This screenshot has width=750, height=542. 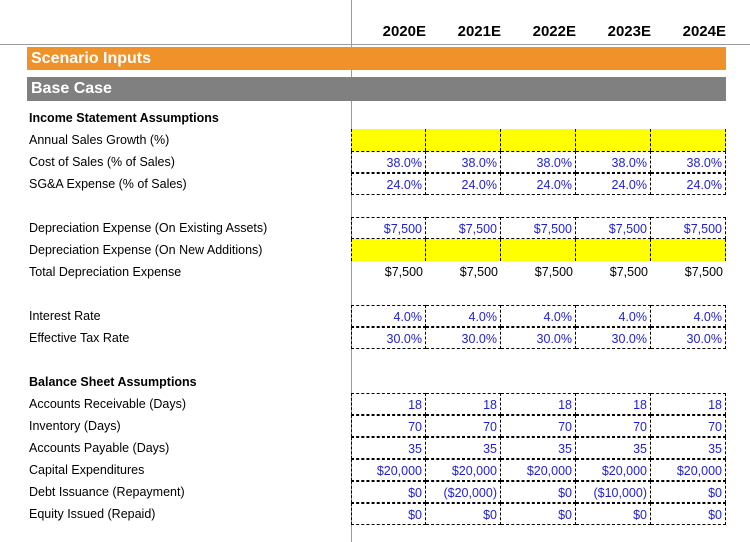 I want to click on header-divider, so click(x=375, y=44).